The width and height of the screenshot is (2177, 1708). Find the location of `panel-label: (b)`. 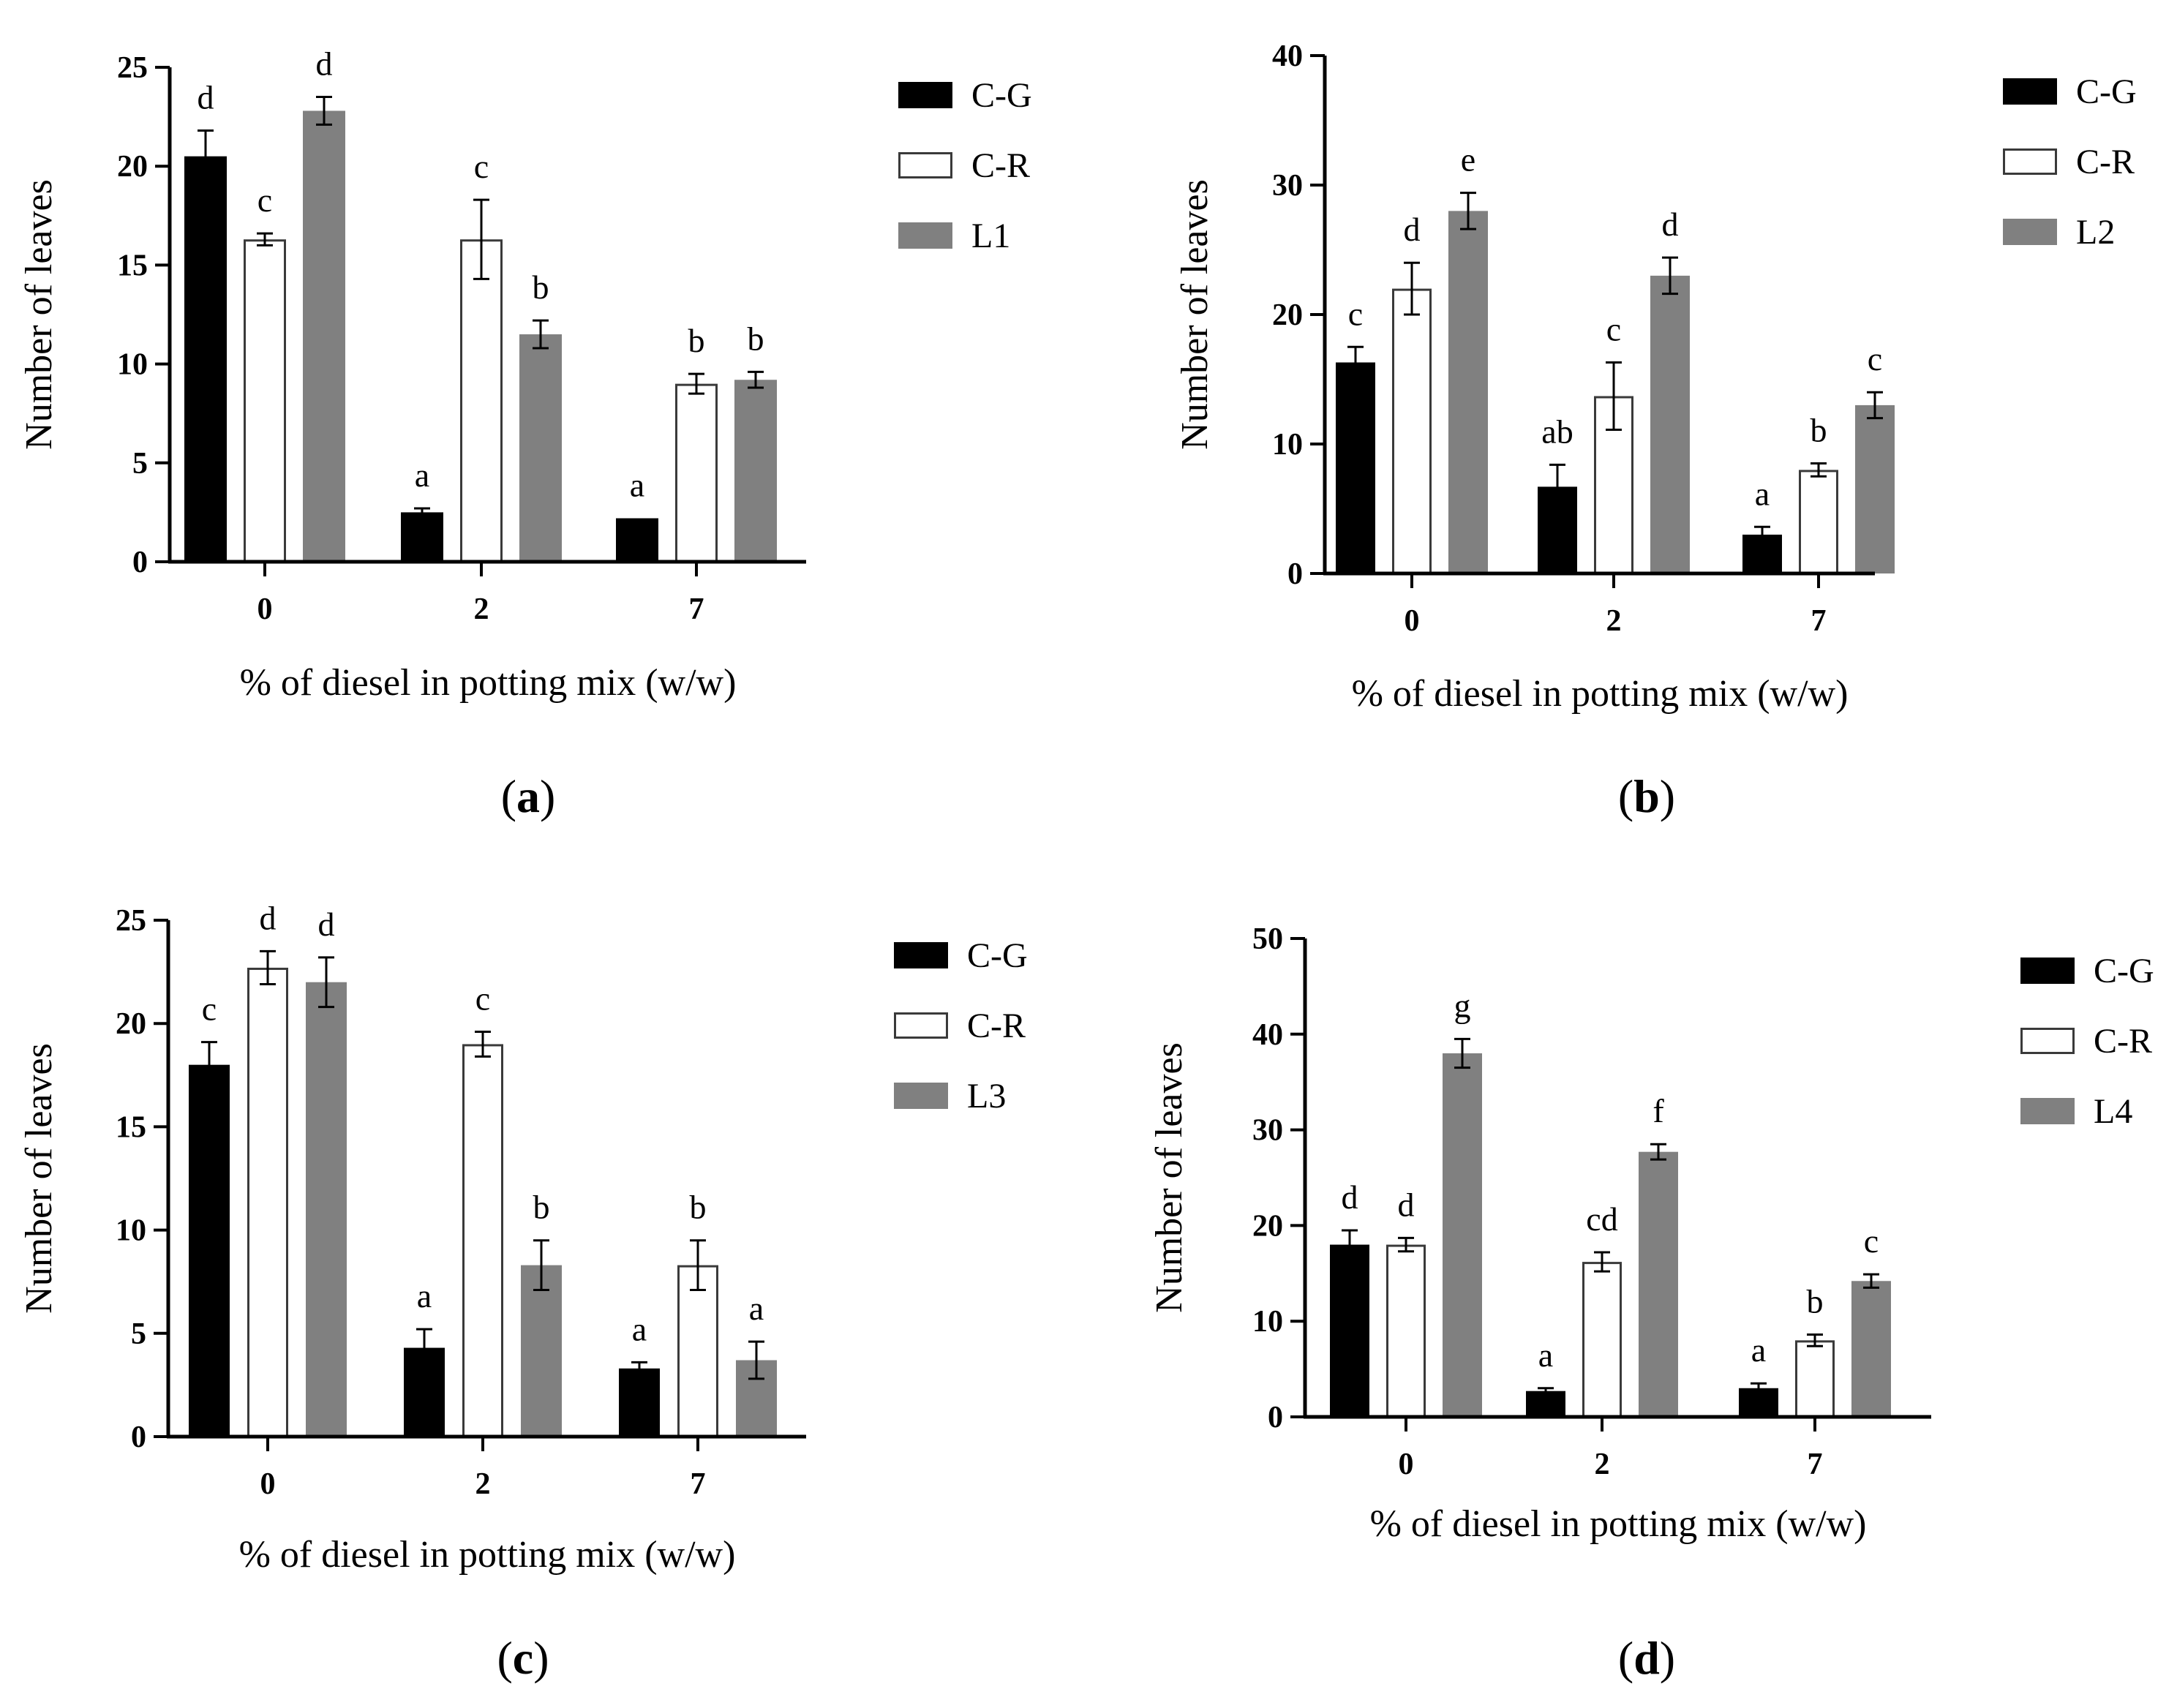

panel-label: (b) is located at coordinates (1647, 796).